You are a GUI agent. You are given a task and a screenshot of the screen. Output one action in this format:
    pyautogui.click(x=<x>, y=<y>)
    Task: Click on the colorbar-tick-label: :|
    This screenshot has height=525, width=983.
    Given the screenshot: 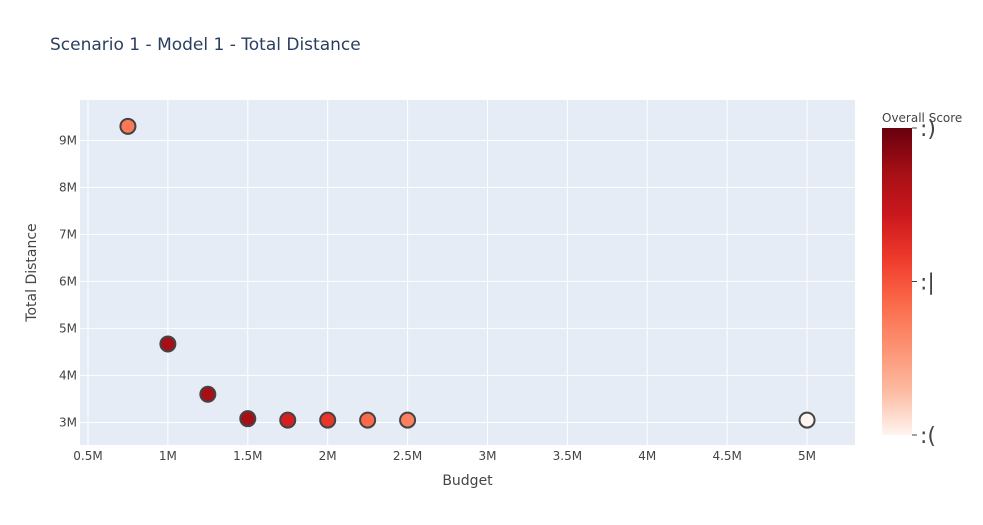 What is the action you would take?
    pyautogui.click(x=927, y=283)
    